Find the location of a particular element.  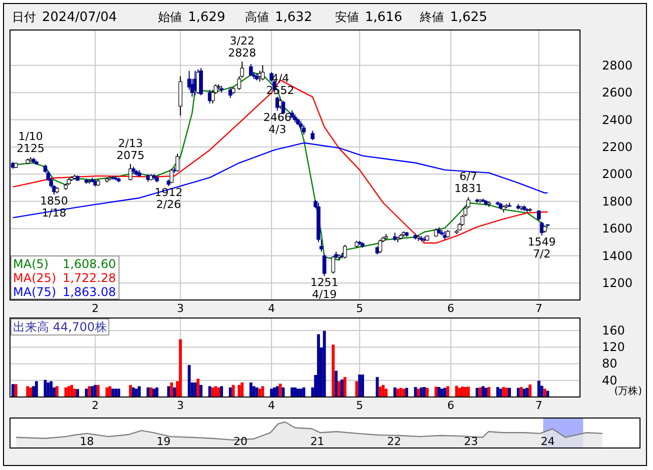

annotation: 1/10 2125 is located at coordinates (30, 143).